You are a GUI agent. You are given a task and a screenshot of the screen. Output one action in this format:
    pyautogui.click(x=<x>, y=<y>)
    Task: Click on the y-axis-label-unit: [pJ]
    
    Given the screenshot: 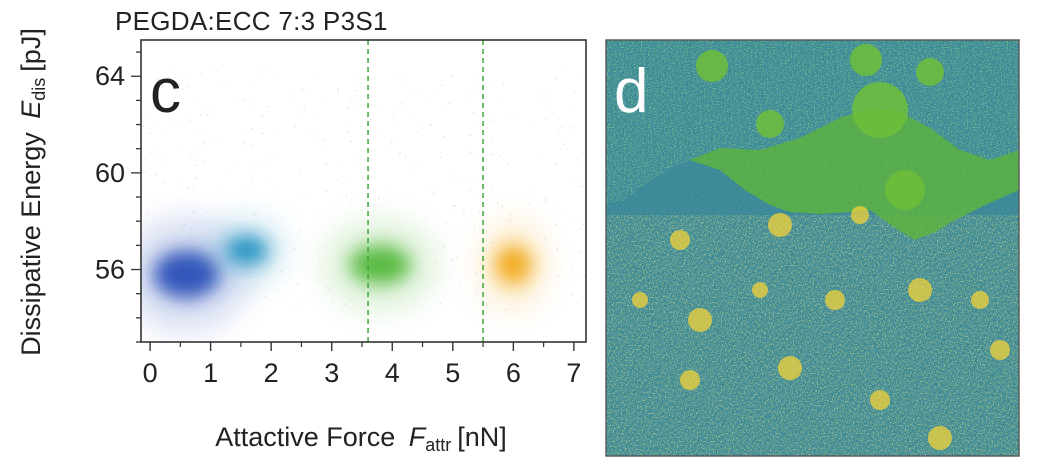 What is the action you would take?
    pyautogui.click(x=31, y=50)
    